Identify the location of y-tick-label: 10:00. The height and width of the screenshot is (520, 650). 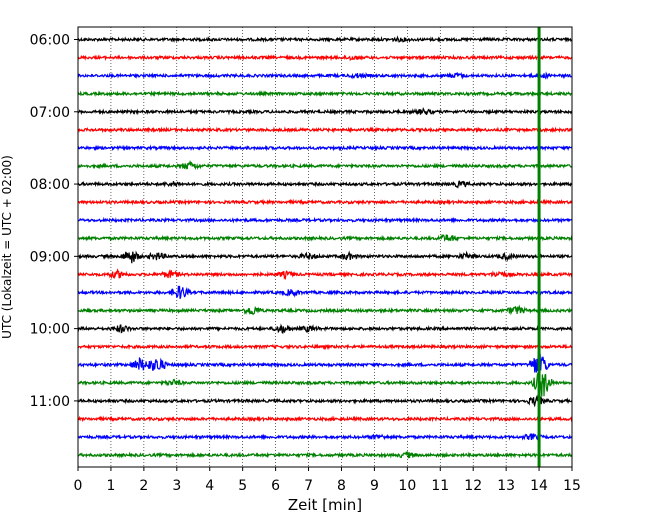
(50, 330).